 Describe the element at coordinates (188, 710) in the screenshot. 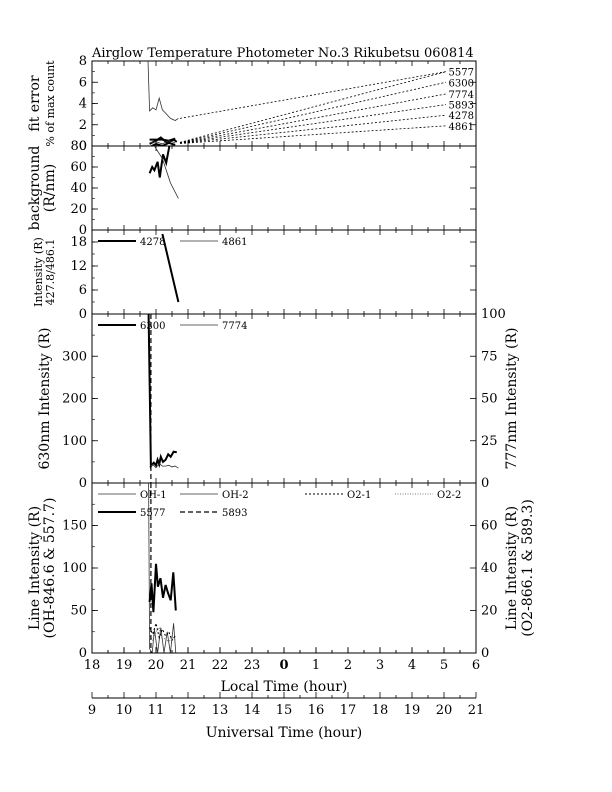

I see `ut-axis-tick-label: 12` at that location.